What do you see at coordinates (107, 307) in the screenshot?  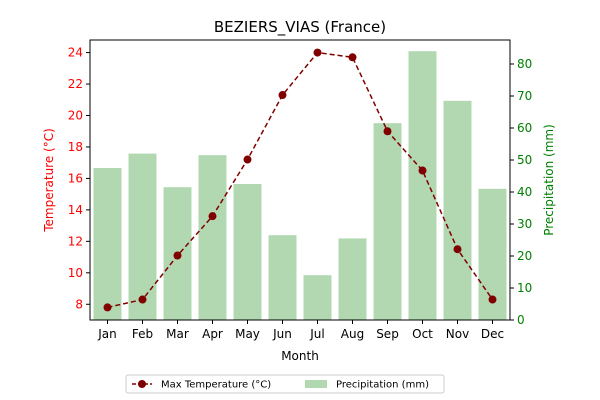 I see `temperature-point-jan` at bounding box center [107, 307].